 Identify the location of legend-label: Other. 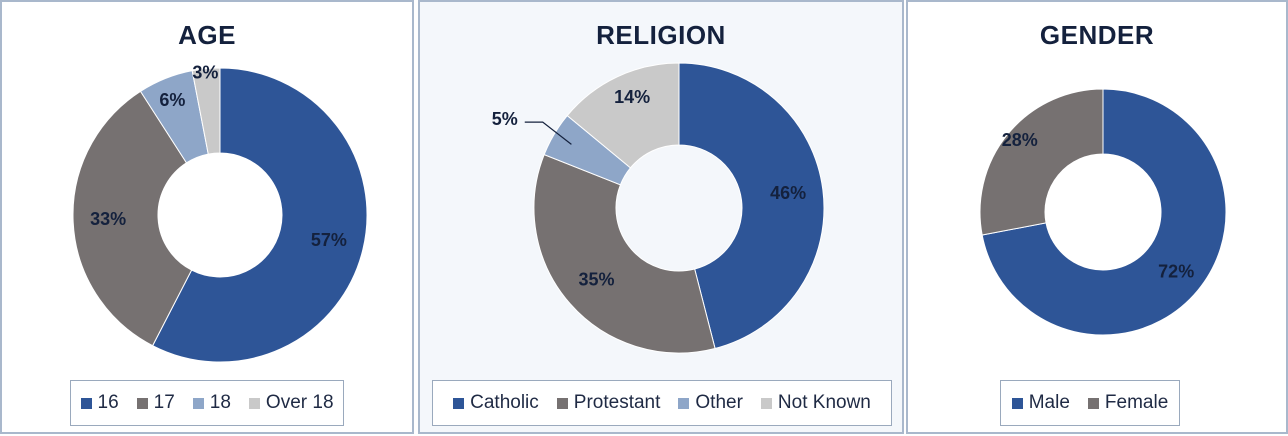
(719, 402).